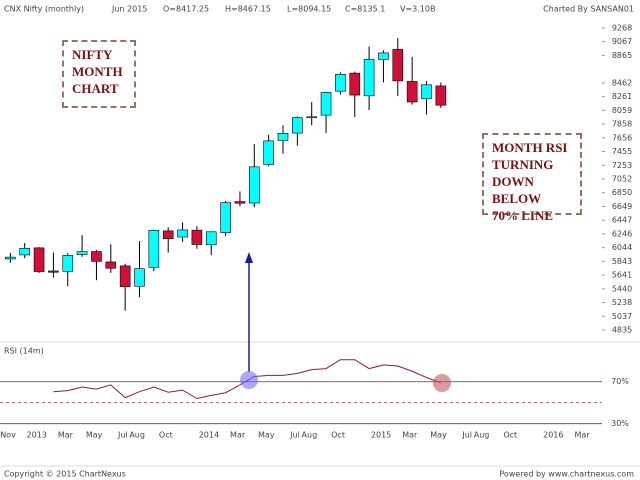 The height and width of the screenshot is (480, 640). Describe the element at coordinates (620, 423) in the screenshot. I see `rsi-tick-label: 30%` at that location.